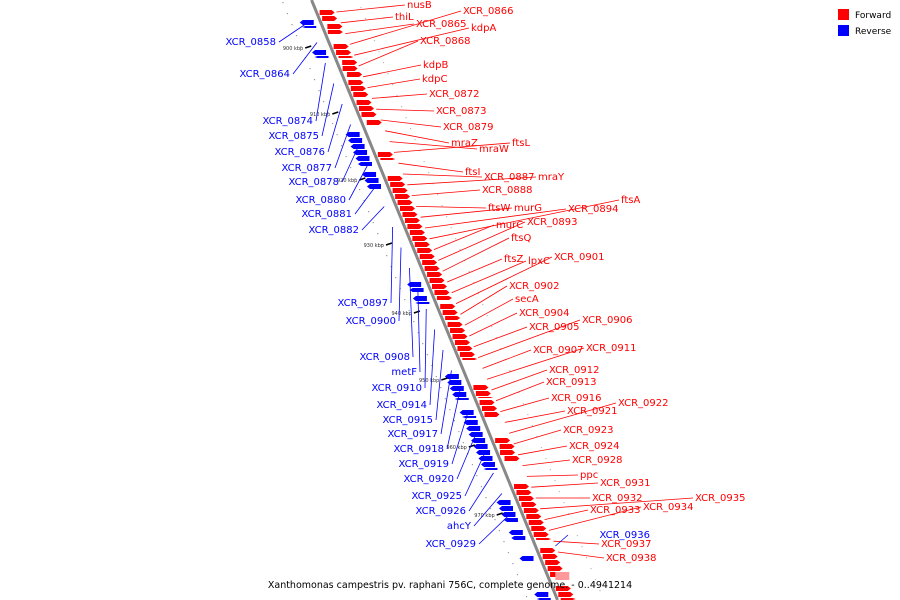 This screenshot has height=600, width=900. Describe the element at coordinates (429, 381) in the screenshot. I see `tick-label: 950 kbp` at that location.